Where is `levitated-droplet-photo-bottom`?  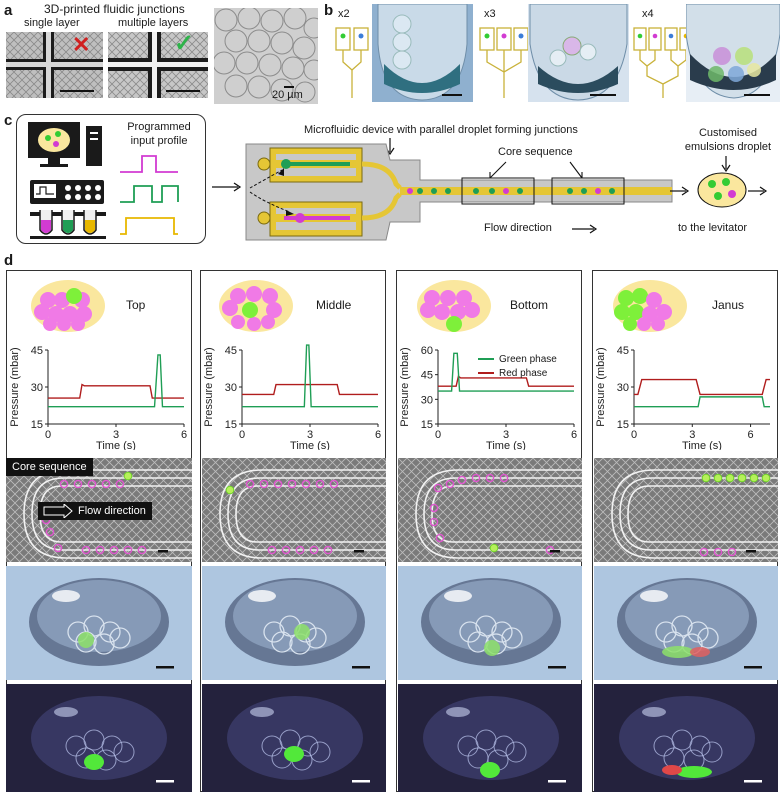
levitated-droplet-photo-bottom is located at coordinates (490, 623).